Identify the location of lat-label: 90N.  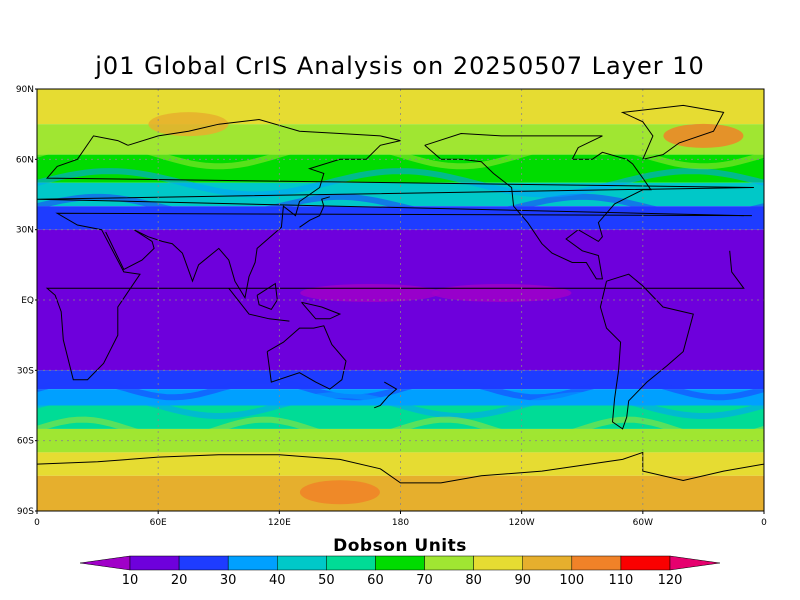
(25, 90).